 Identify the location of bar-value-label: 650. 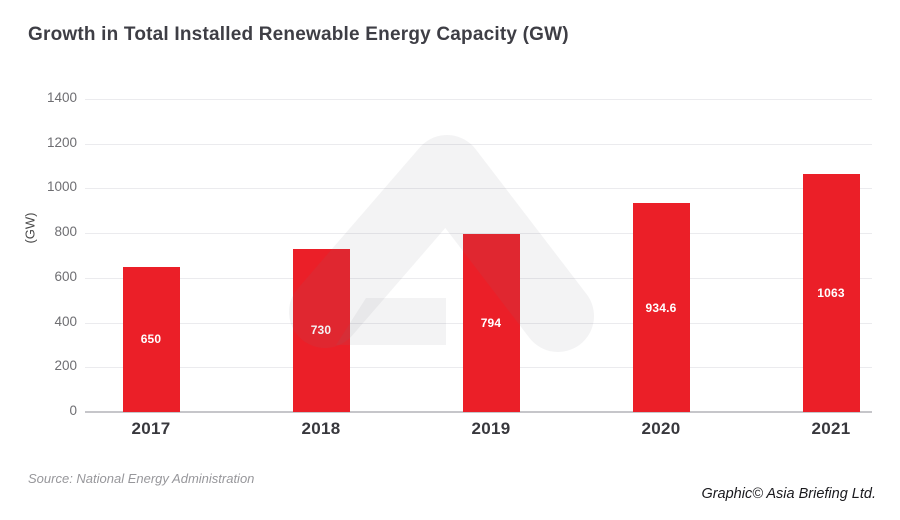
(151, 339).